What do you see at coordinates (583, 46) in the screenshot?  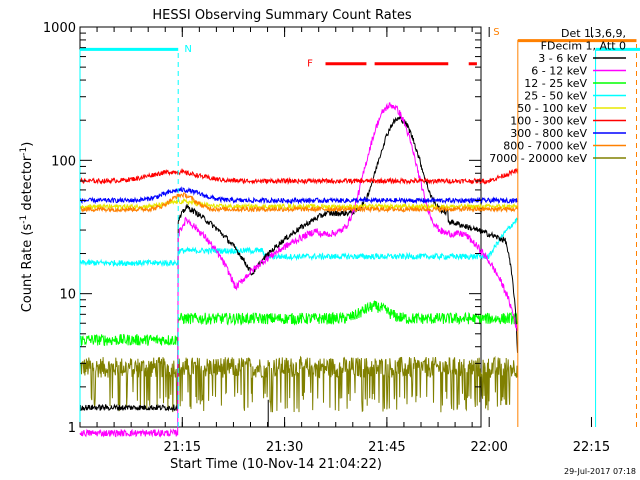 I see `legend-header-1: FDecim 1, Att 0` at bounding box center [583, 46].